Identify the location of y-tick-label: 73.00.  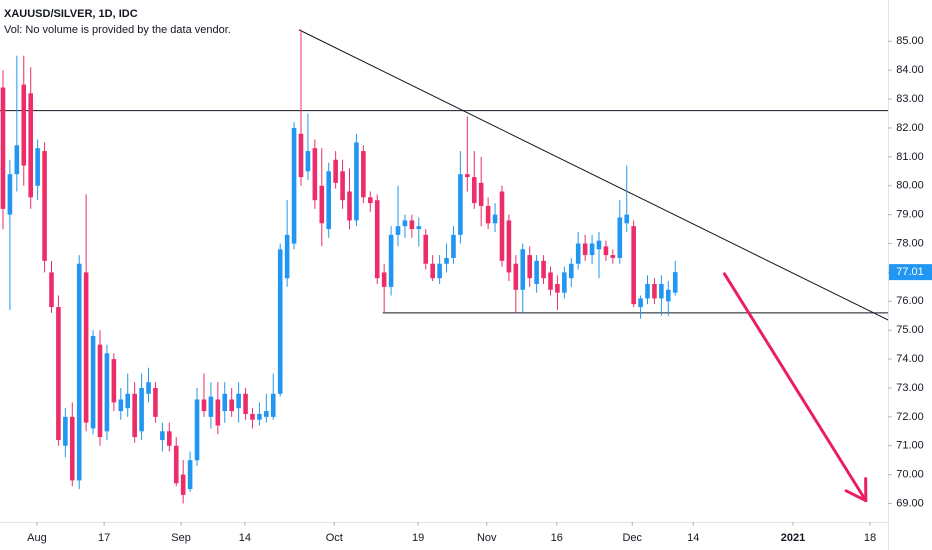
(910, 388).